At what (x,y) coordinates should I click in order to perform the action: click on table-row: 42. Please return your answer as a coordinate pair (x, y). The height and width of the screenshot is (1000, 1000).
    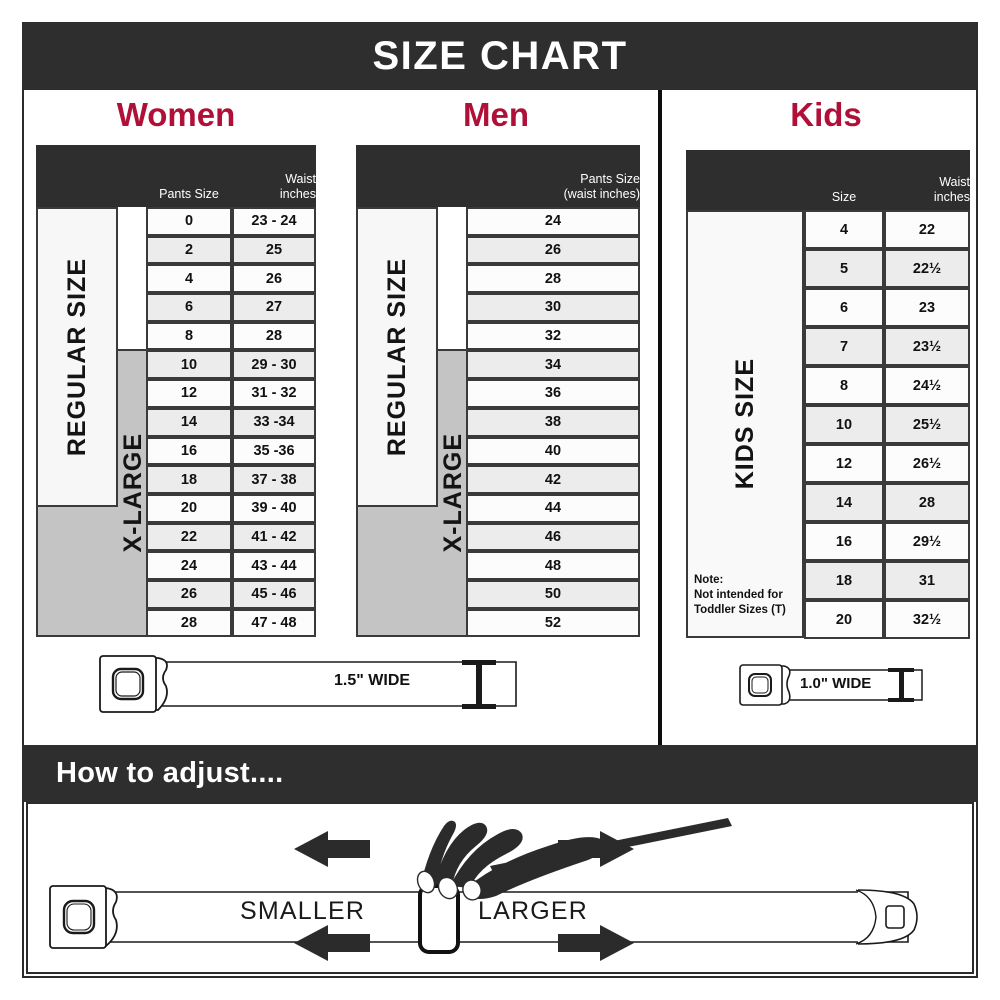
    Looking at the image, I should click on (553, 479).